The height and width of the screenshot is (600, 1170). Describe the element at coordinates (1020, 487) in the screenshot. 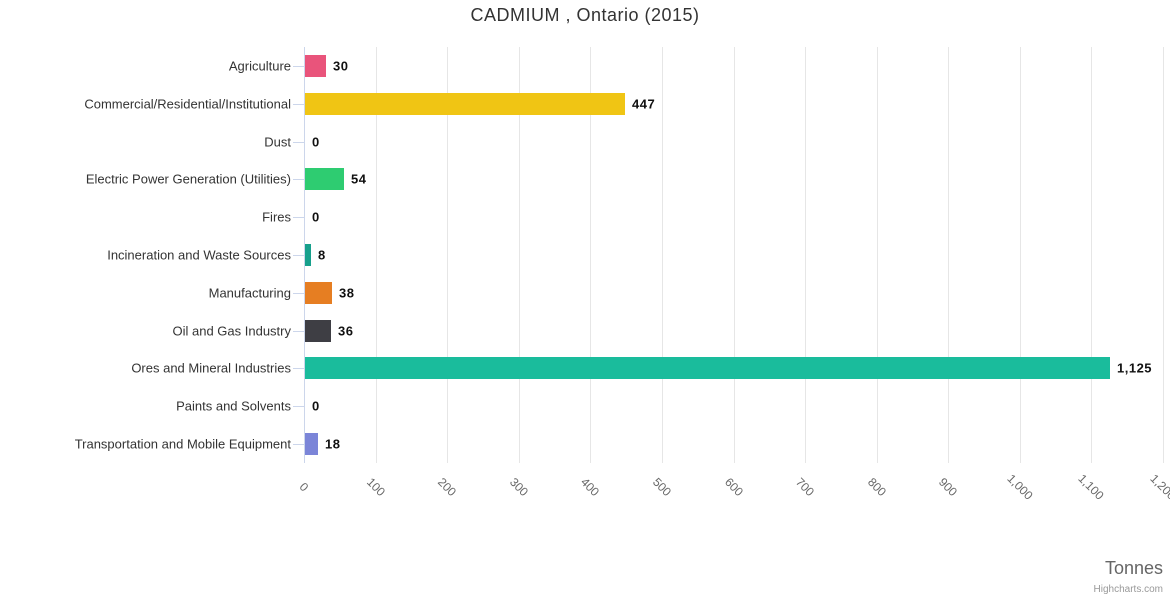

I see `x-tick-label: 1,000` at that location.